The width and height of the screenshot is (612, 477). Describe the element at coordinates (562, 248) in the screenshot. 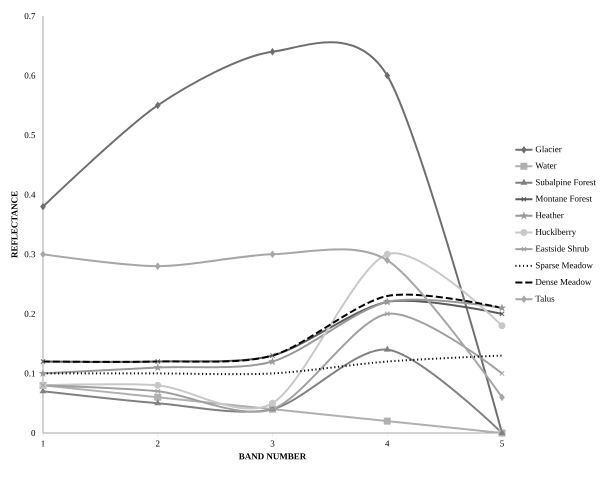

I see `legend-label: Eastside Shrub` at that location.